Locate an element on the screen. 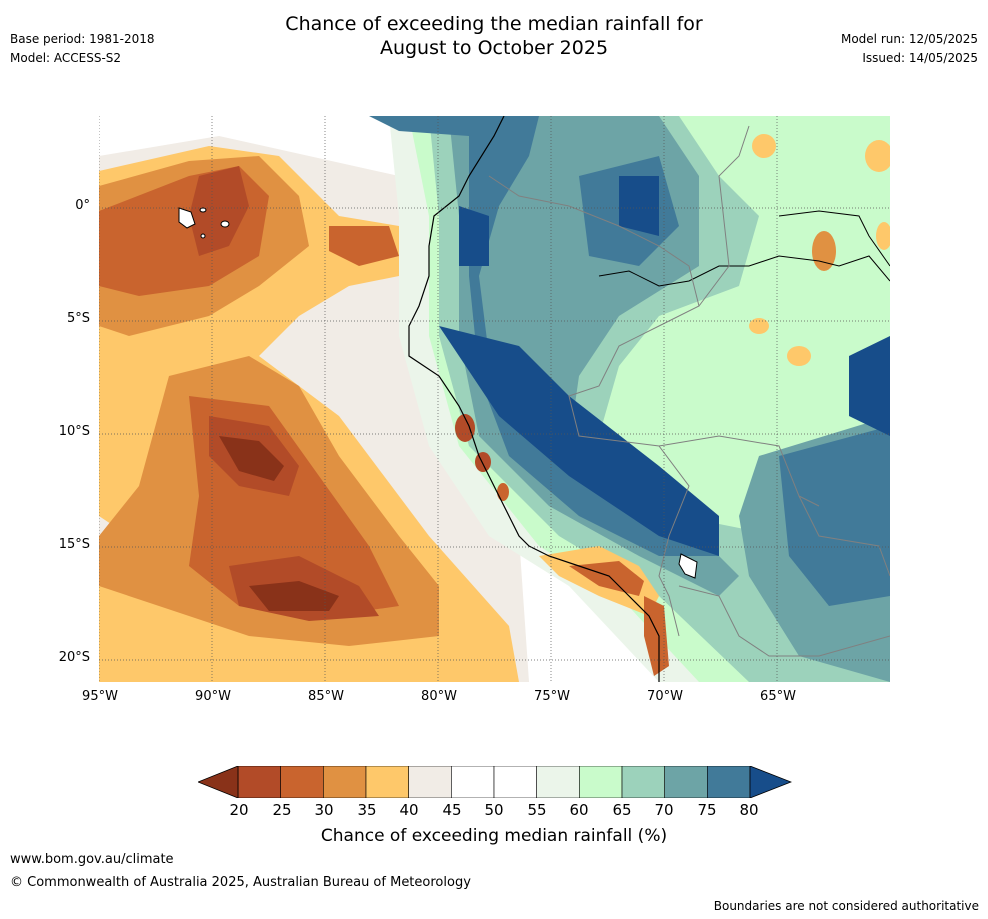 Image resolution: width=988 pixels, height=919 pixels. cbar-tick-70: 70 is located at coordinates (664, 810).